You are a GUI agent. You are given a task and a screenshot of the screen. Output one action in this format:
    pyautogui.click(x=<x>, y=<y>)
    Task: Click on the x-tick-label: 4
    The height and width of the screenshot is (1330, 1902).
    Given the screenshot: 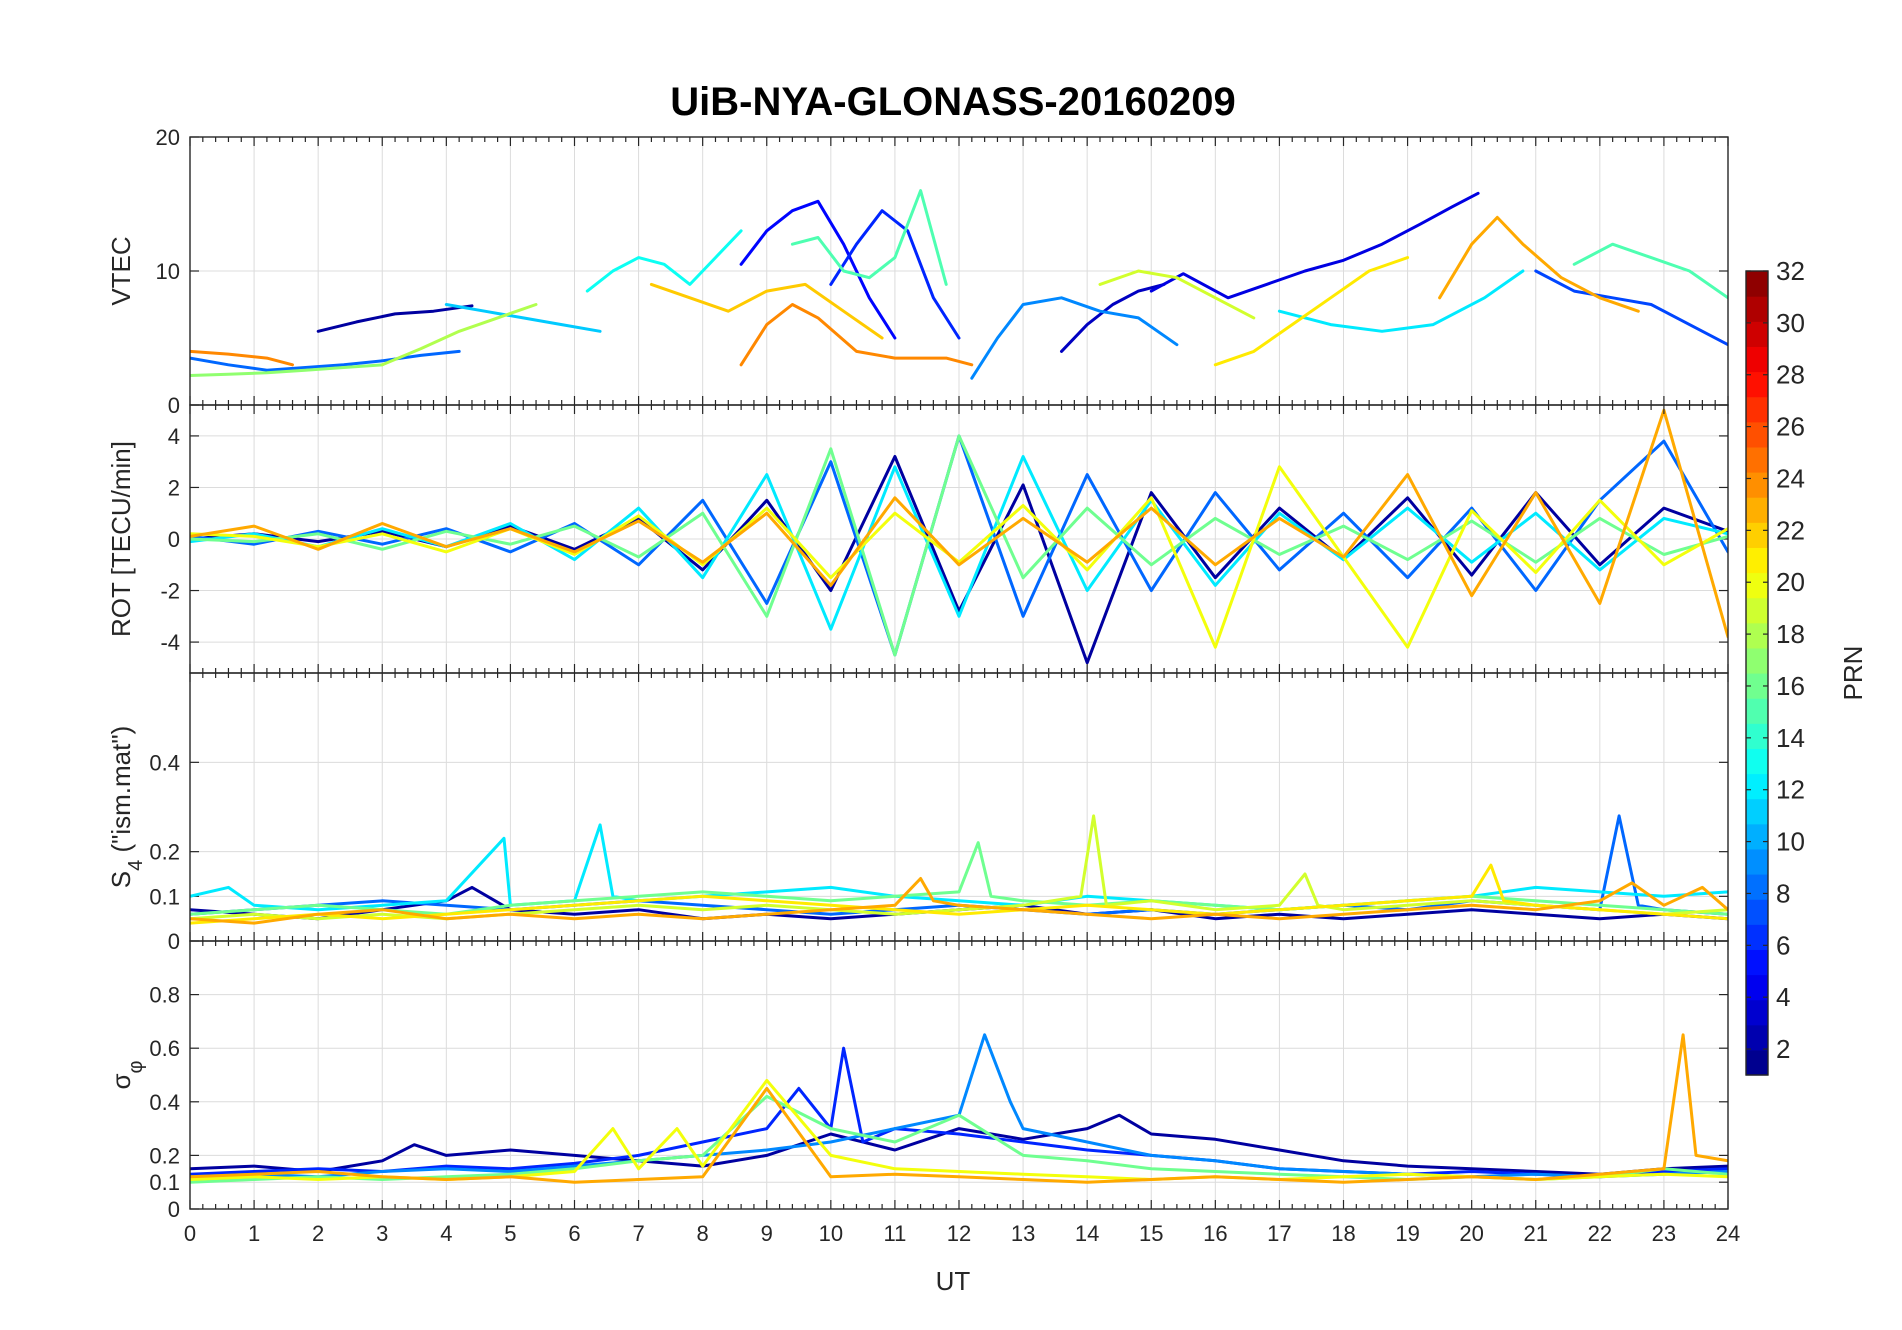 What is the action you would take?
    pyautogui.click(x=446, y=1233)
    